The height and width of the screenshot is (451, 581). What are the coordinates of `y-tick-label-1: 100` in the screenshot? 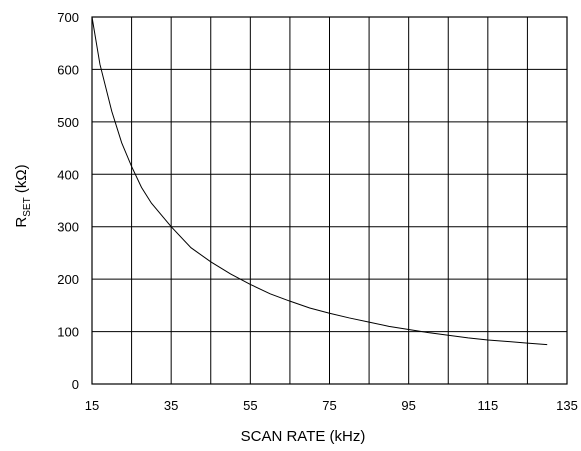 It's located at (68, 332).